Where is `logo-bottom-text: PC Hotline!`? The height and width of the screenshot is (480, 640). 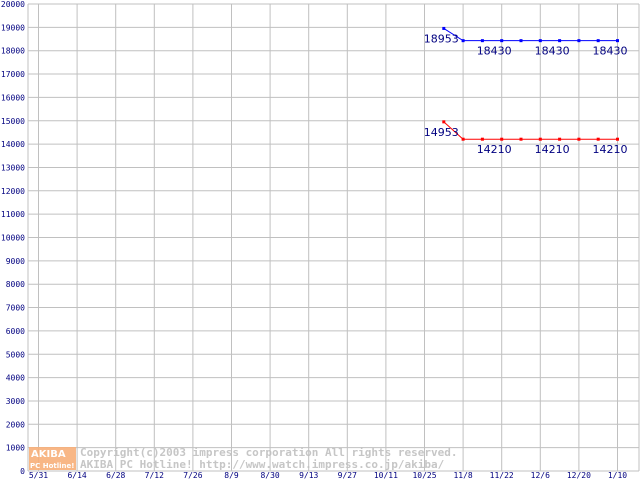 logo-bottom-text: PC Hotline! is located at coordinates (52, 466).